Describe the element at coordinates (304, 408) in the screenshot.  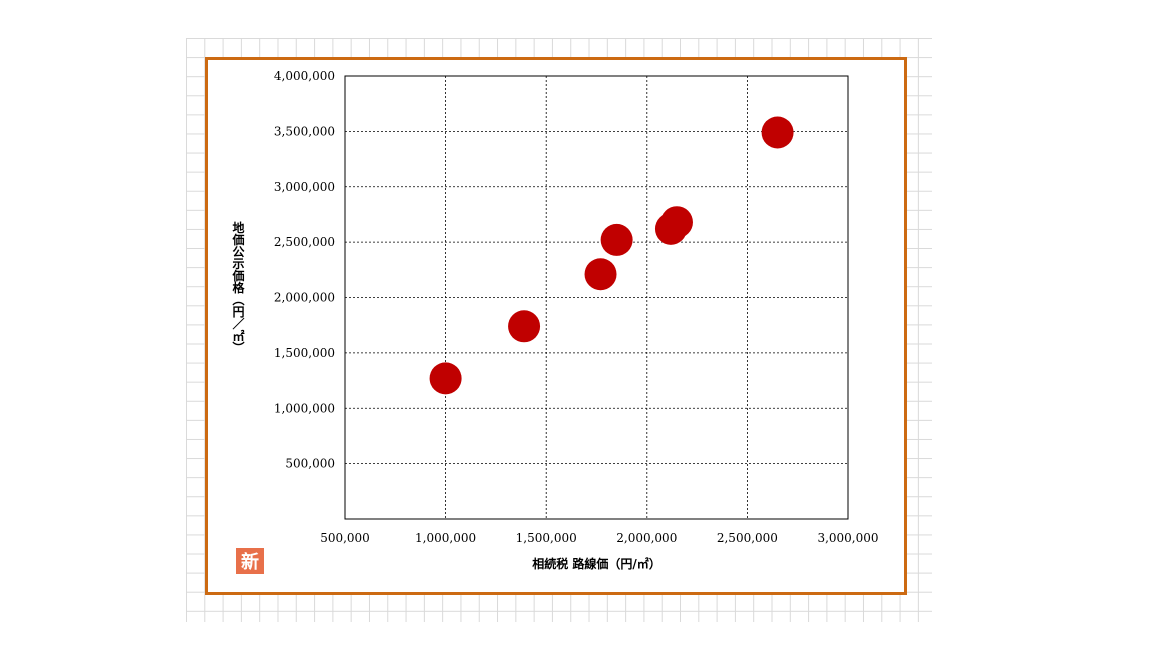
I see `y-tick-label: 1,000,000` at that location.